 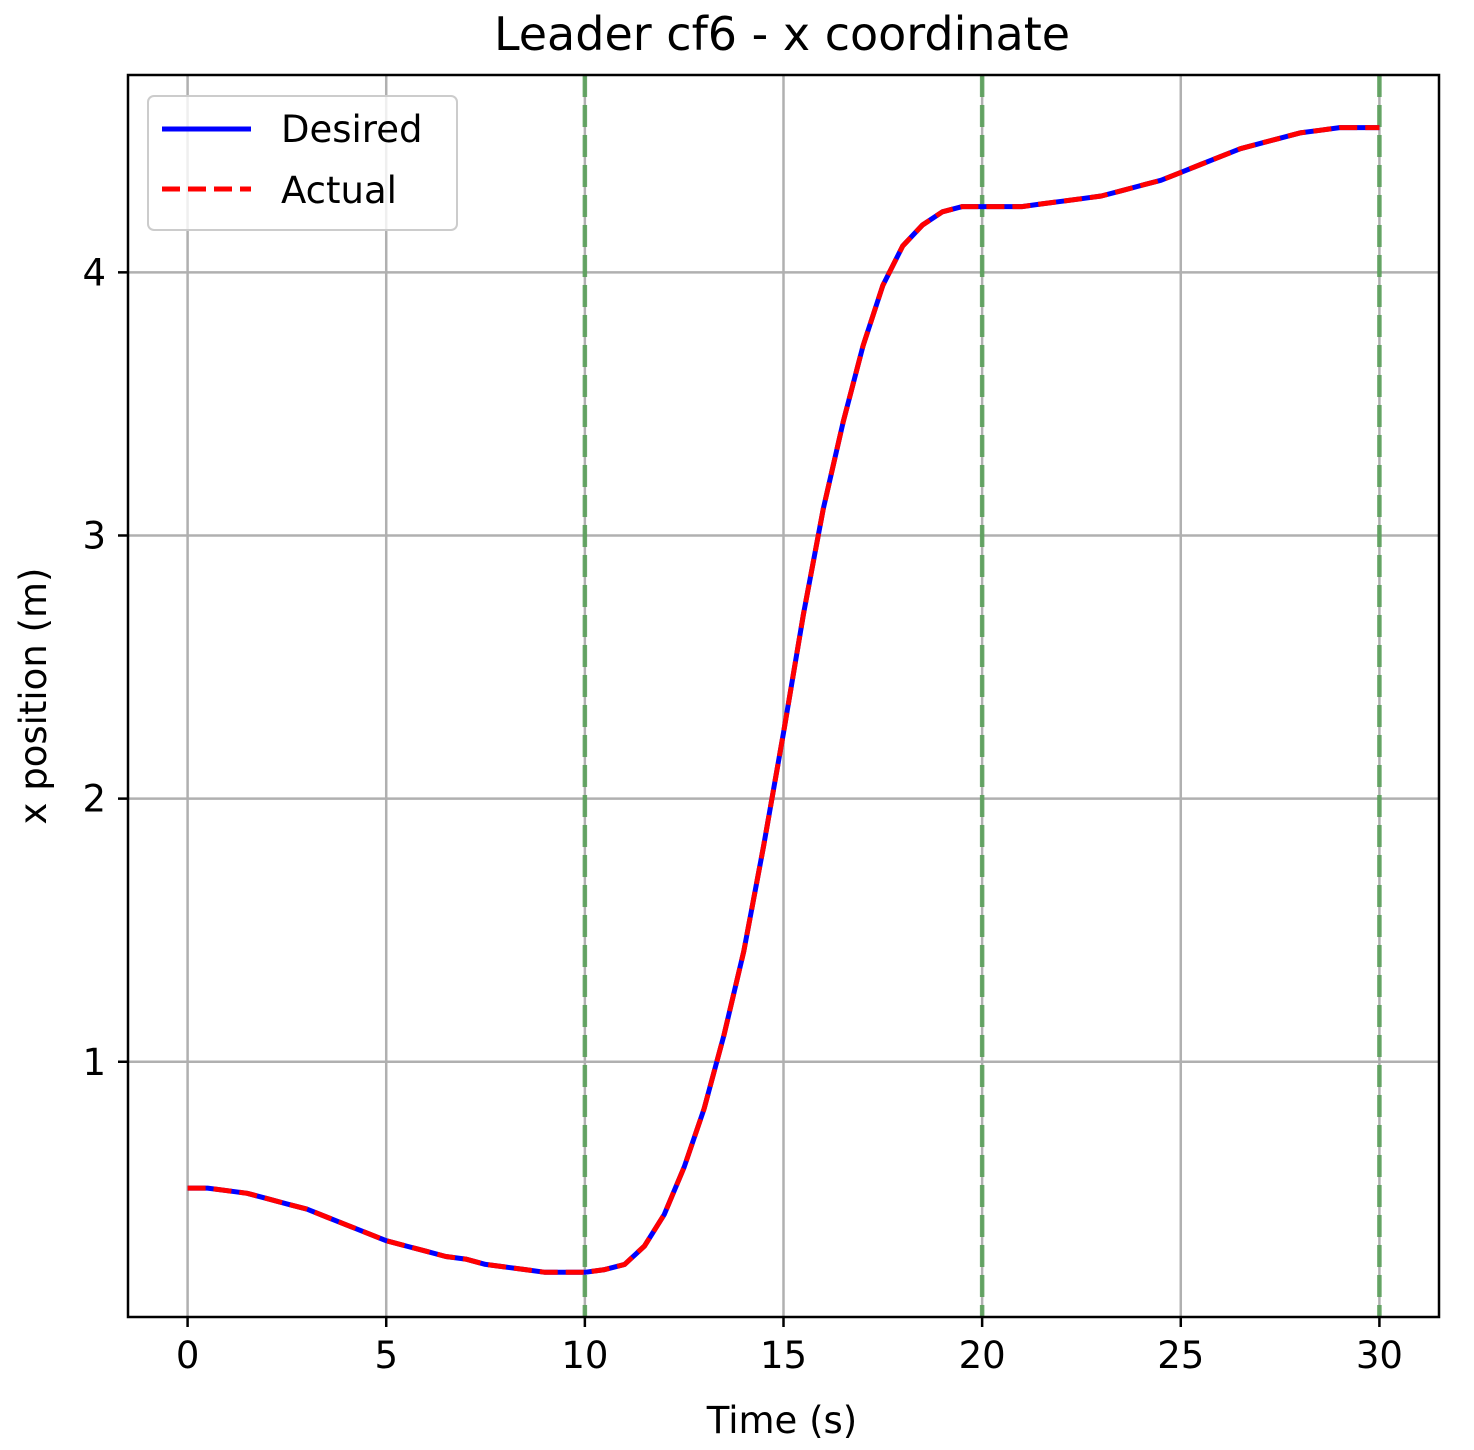 I want to click on legend-label-desired: Desired, so click(x=351, y=129).